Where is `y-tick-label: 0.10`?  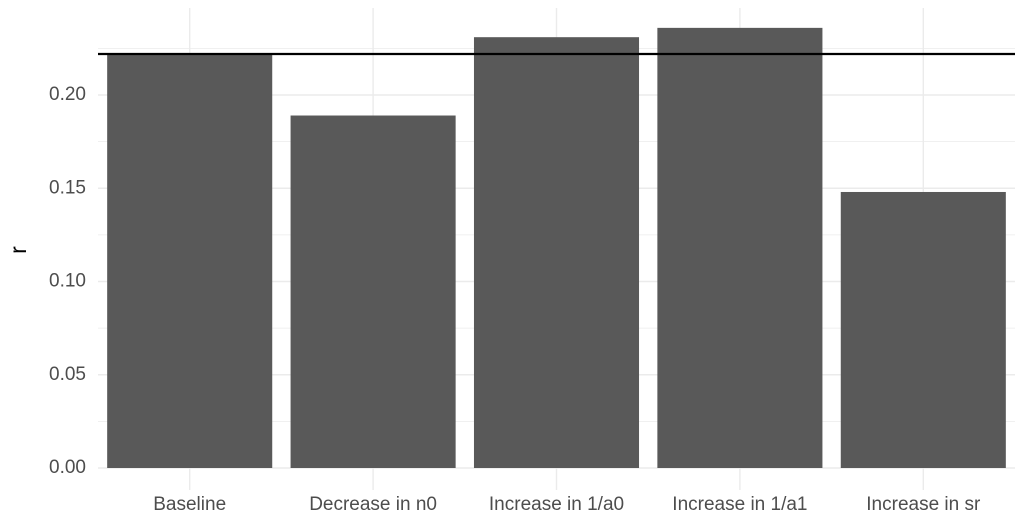
y-tick-label: 0.10 is located at coordinates (67, 281).